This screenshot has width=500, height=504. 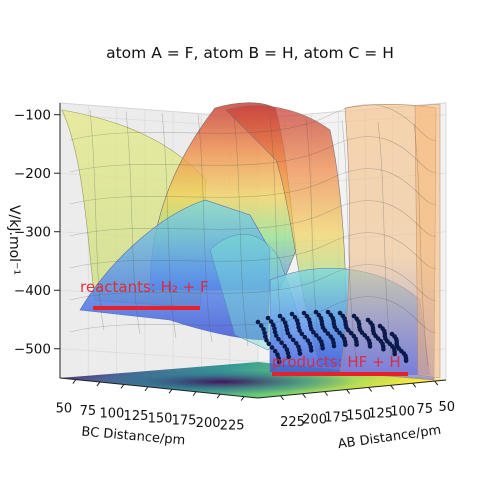 I want to click on z-tick-label-3: −400, so click(x=32, y=291).